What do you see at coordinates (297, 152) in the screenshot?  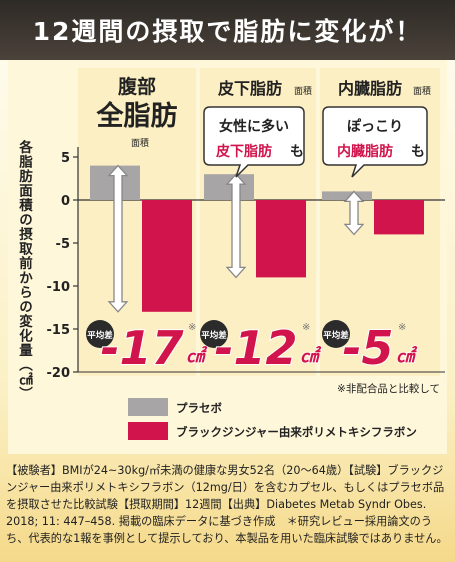 I see `callout-suffix-1: も` at bounding box center [297, 152].